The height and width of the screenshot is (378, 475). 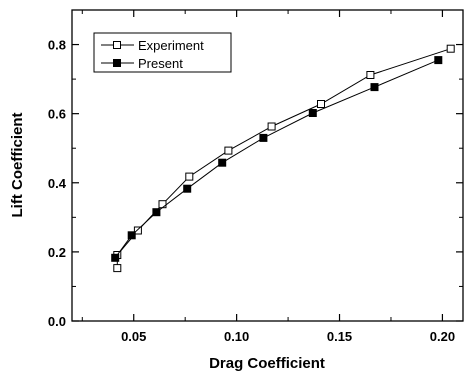 I want to click on y-axis-title: Lift Coefficient, so click(x=17, y=165).